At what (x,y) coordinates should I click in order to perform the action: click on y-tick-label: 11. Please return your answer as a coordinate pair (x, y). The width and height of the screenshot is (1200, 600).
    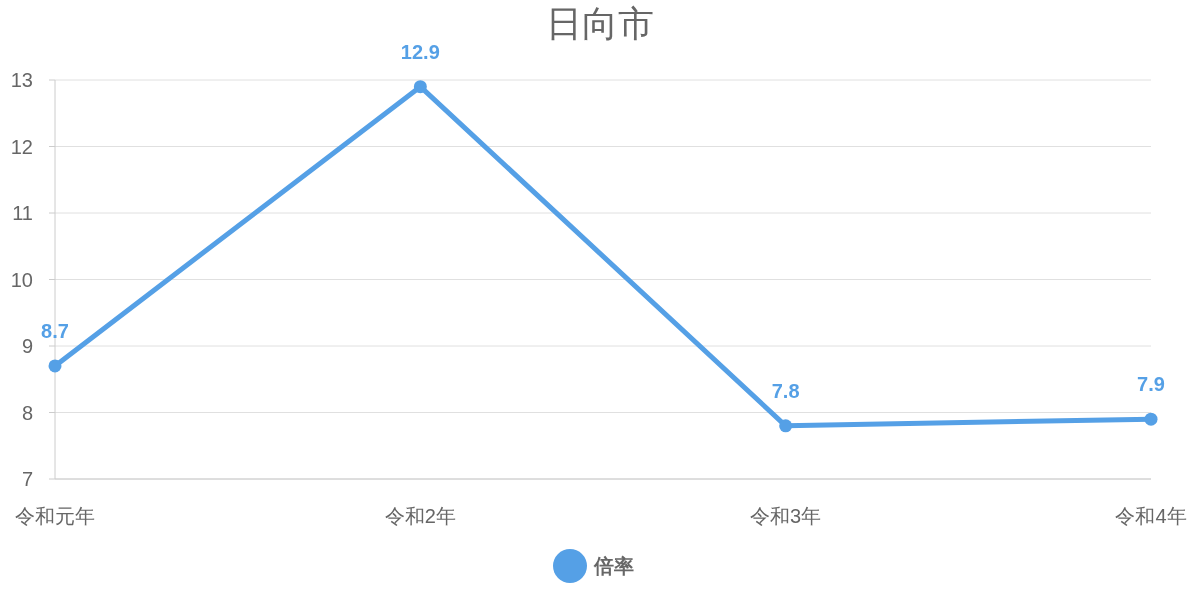
    Looking at the image, I should click on (22, 213).